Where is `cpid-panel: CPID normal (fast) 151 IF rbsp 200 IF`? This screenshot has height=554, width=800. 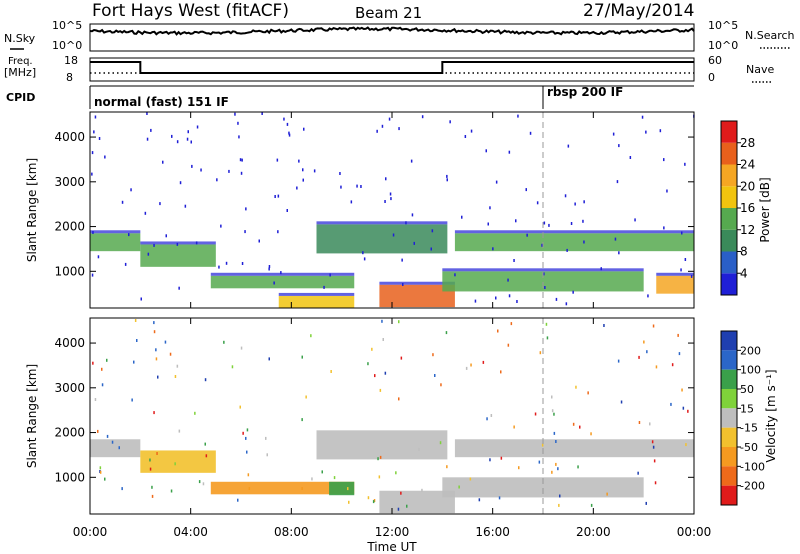
cpid-panel: CPID normal (fast) 151 IF rbsp 200 IF is located at coordinates (350, 97).